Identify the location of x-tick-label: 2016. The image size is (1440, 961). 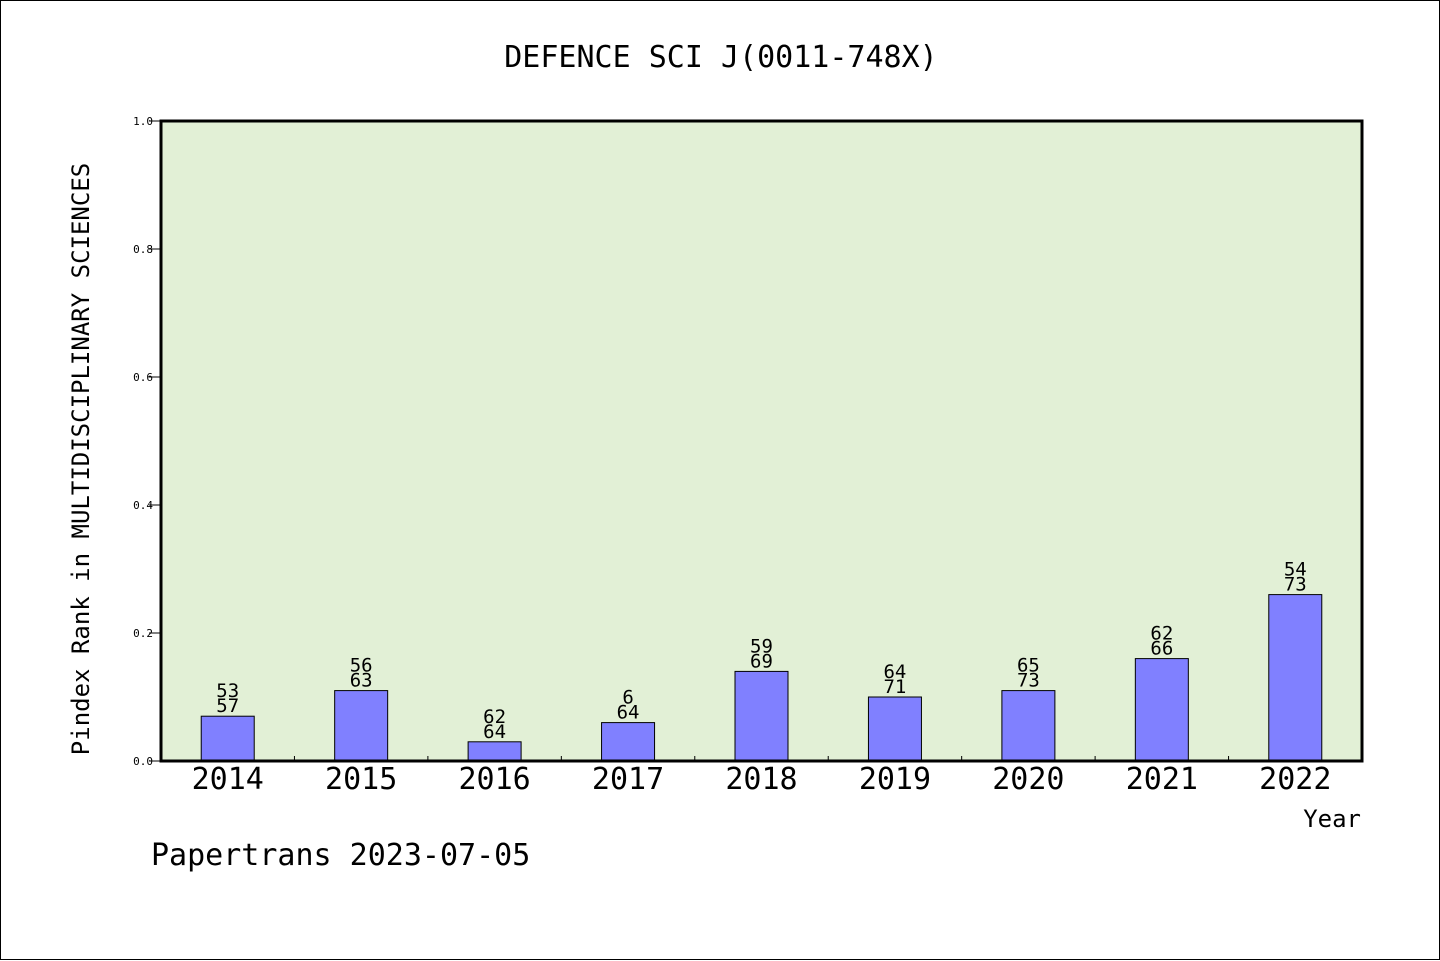
(494, 779).